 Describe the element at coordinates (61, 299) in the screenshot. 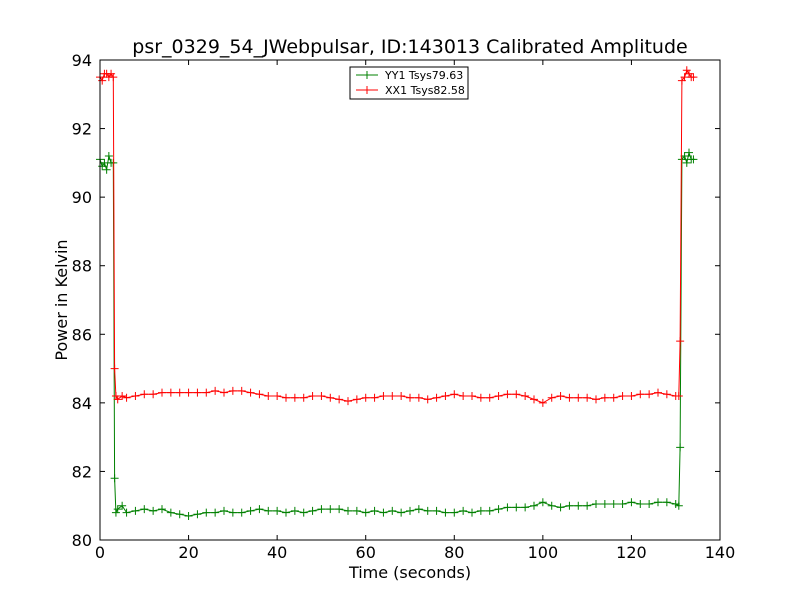

I see `y-axis-label: Power in Kelvin` at that location.